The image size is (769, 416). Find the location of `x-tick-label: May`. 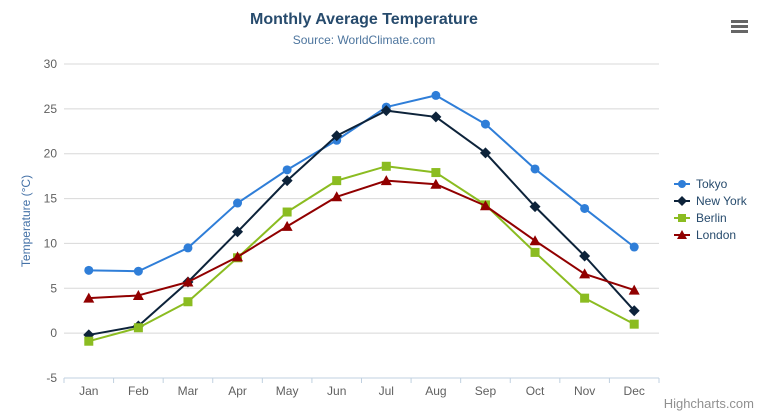

x-tick-label: May is located at coordinates (287, 391).